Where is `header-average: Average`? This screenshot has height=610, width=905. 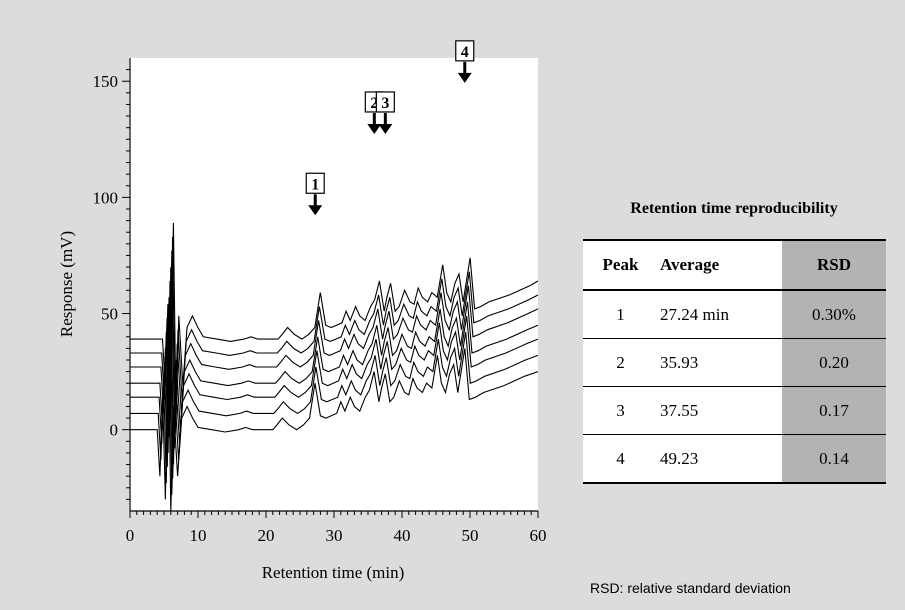
header-average: Average is located at coordinates (720, 265).